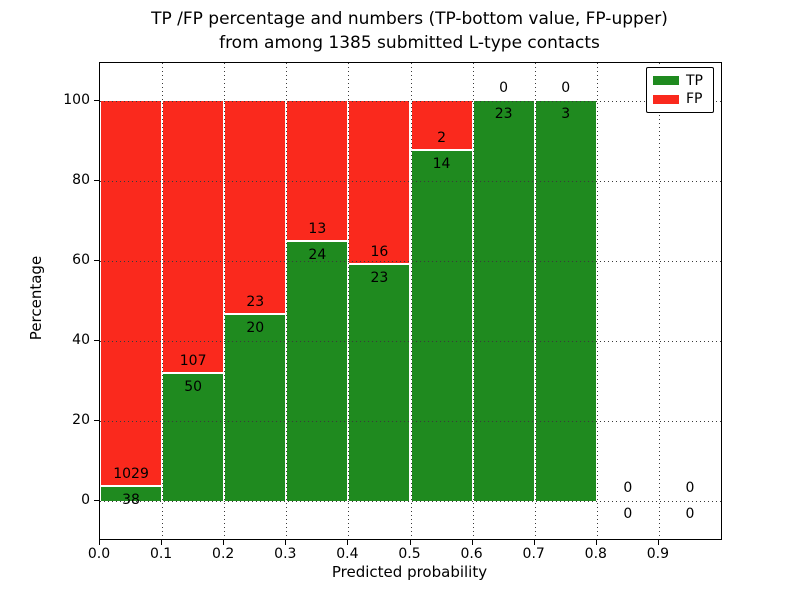  What do you see at coordinates (255, 327) in the screenshot?
I see `tp-count-label: 20` at bounding box center [255, 327].